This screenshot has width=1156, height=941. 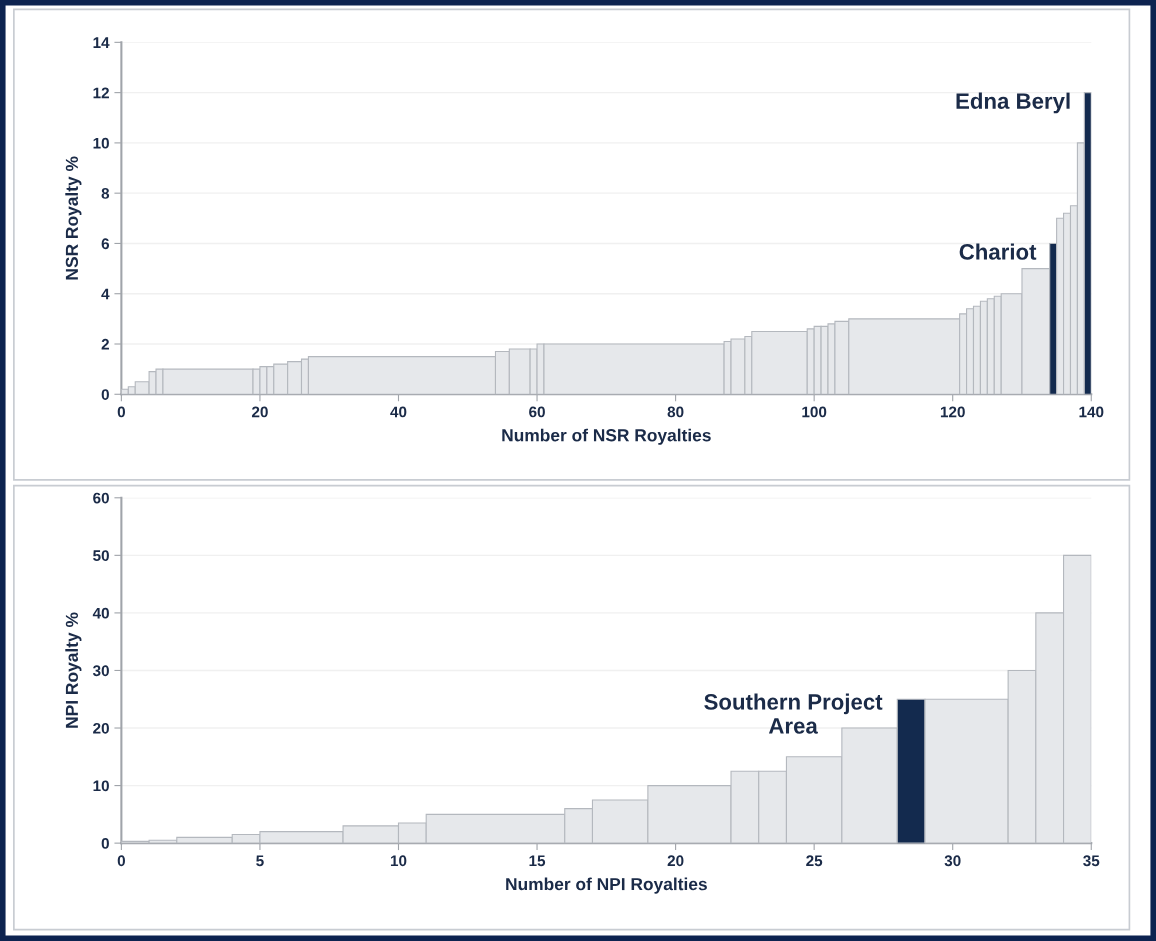 What do you see at coordinates (100, 671) in the screenshot?
I see `y-tick-label: 30` at bounding box center [100, 671].